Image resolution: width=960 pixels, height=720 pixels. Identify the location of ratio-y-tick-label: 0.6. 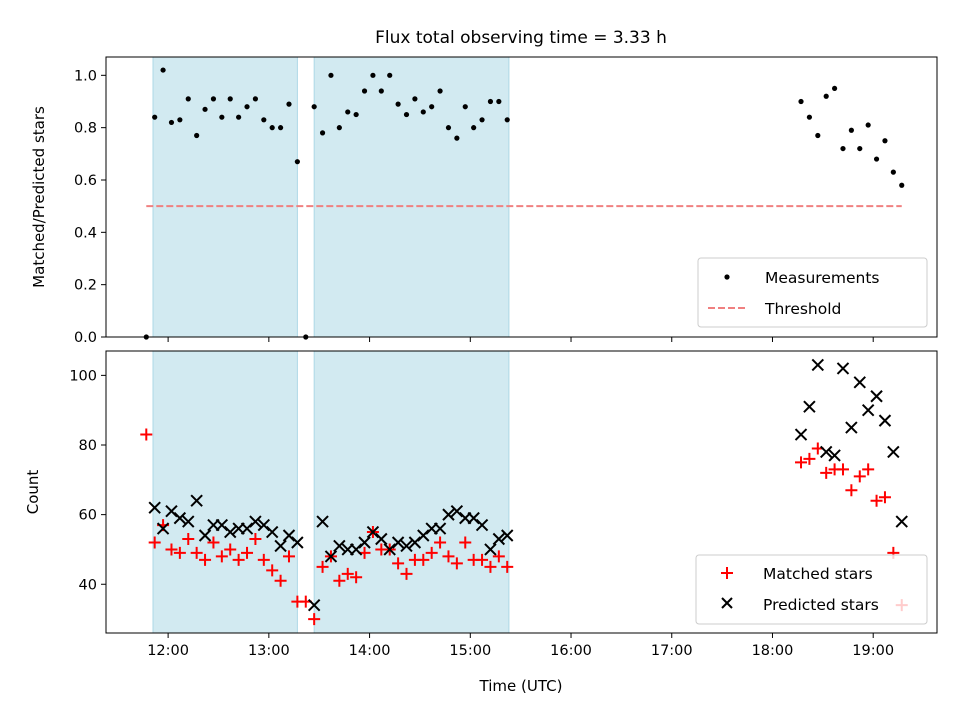
(85, 181).